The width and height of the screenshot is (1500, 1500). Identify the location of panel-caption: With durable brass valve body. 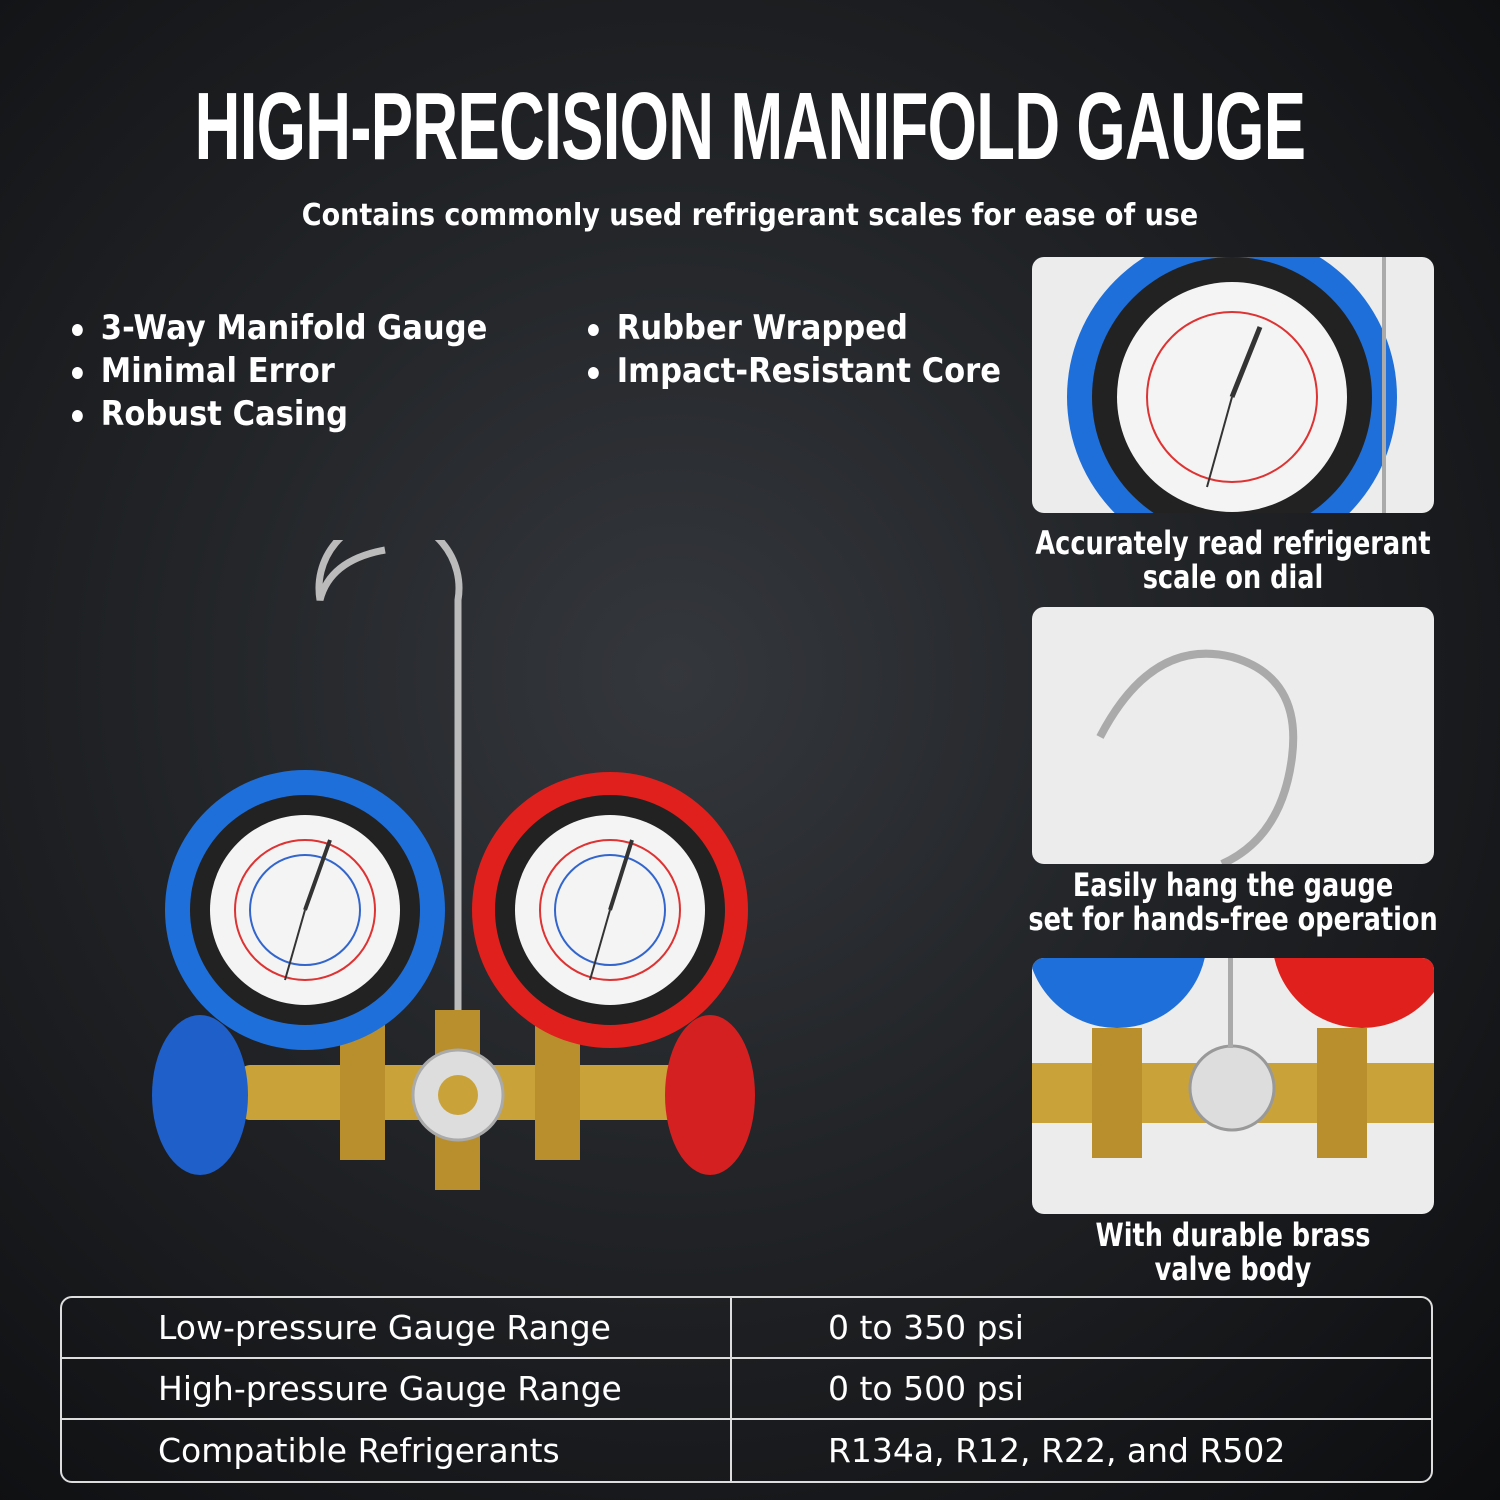
(1233, 1252).